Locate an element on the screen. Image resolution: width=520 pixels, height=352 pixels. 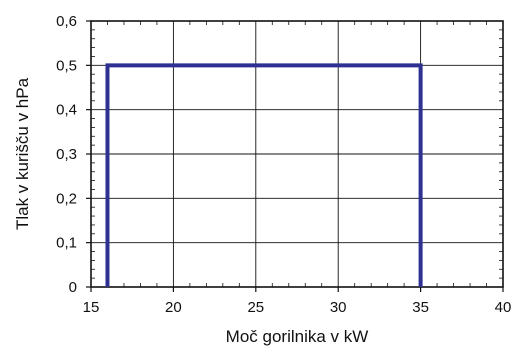
y-tick-label: 0,1 is located at coordinates (66, 243).